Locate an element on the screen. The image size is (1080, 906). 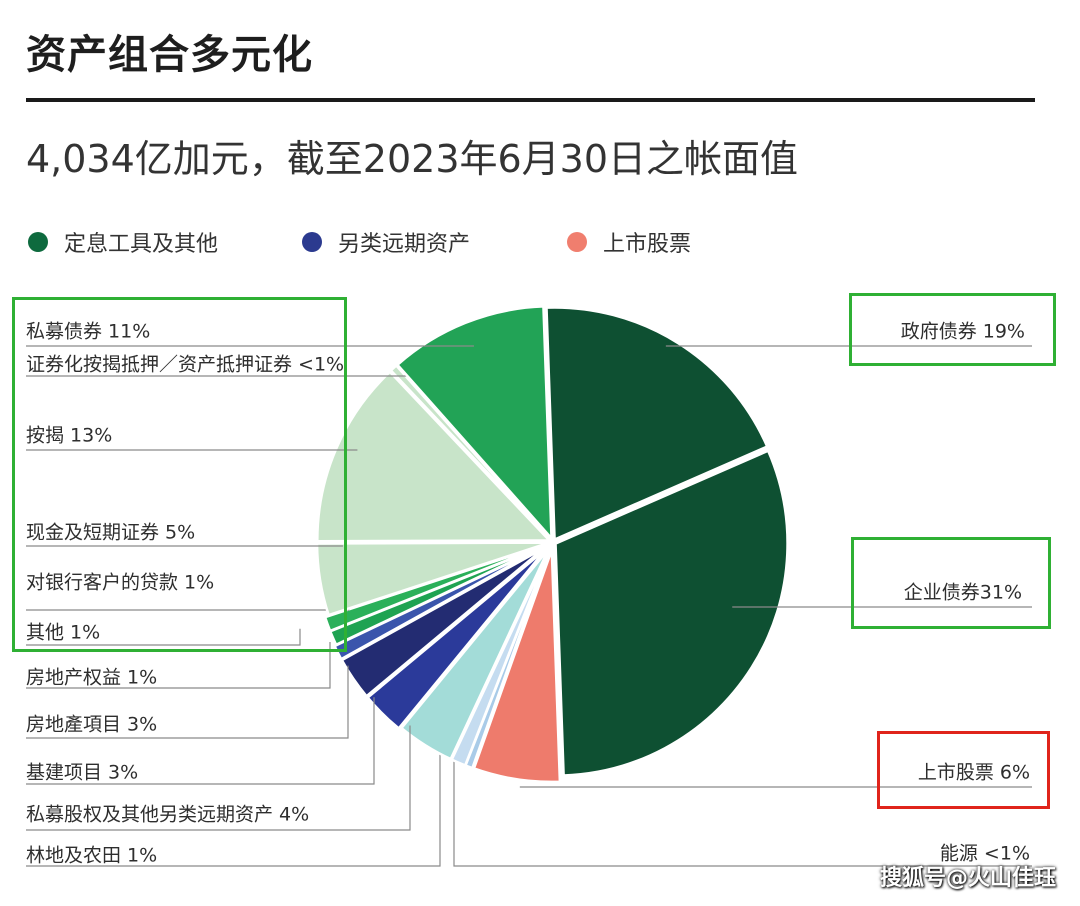
slice-label-0: 政府债券 19% is located at coordinates (963, 332).